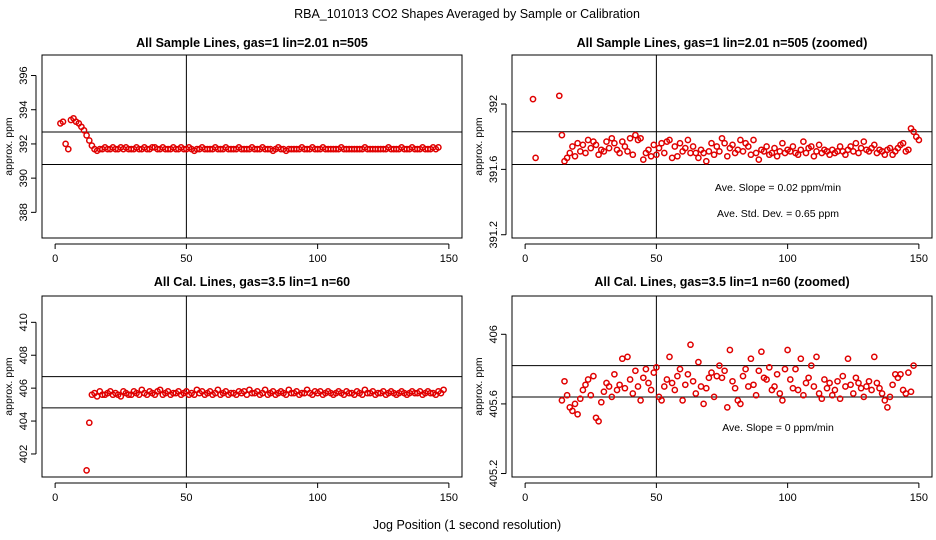  I want to click on annotation: Ave. Slope = 0.02 ppm/min, so click(778, 188).